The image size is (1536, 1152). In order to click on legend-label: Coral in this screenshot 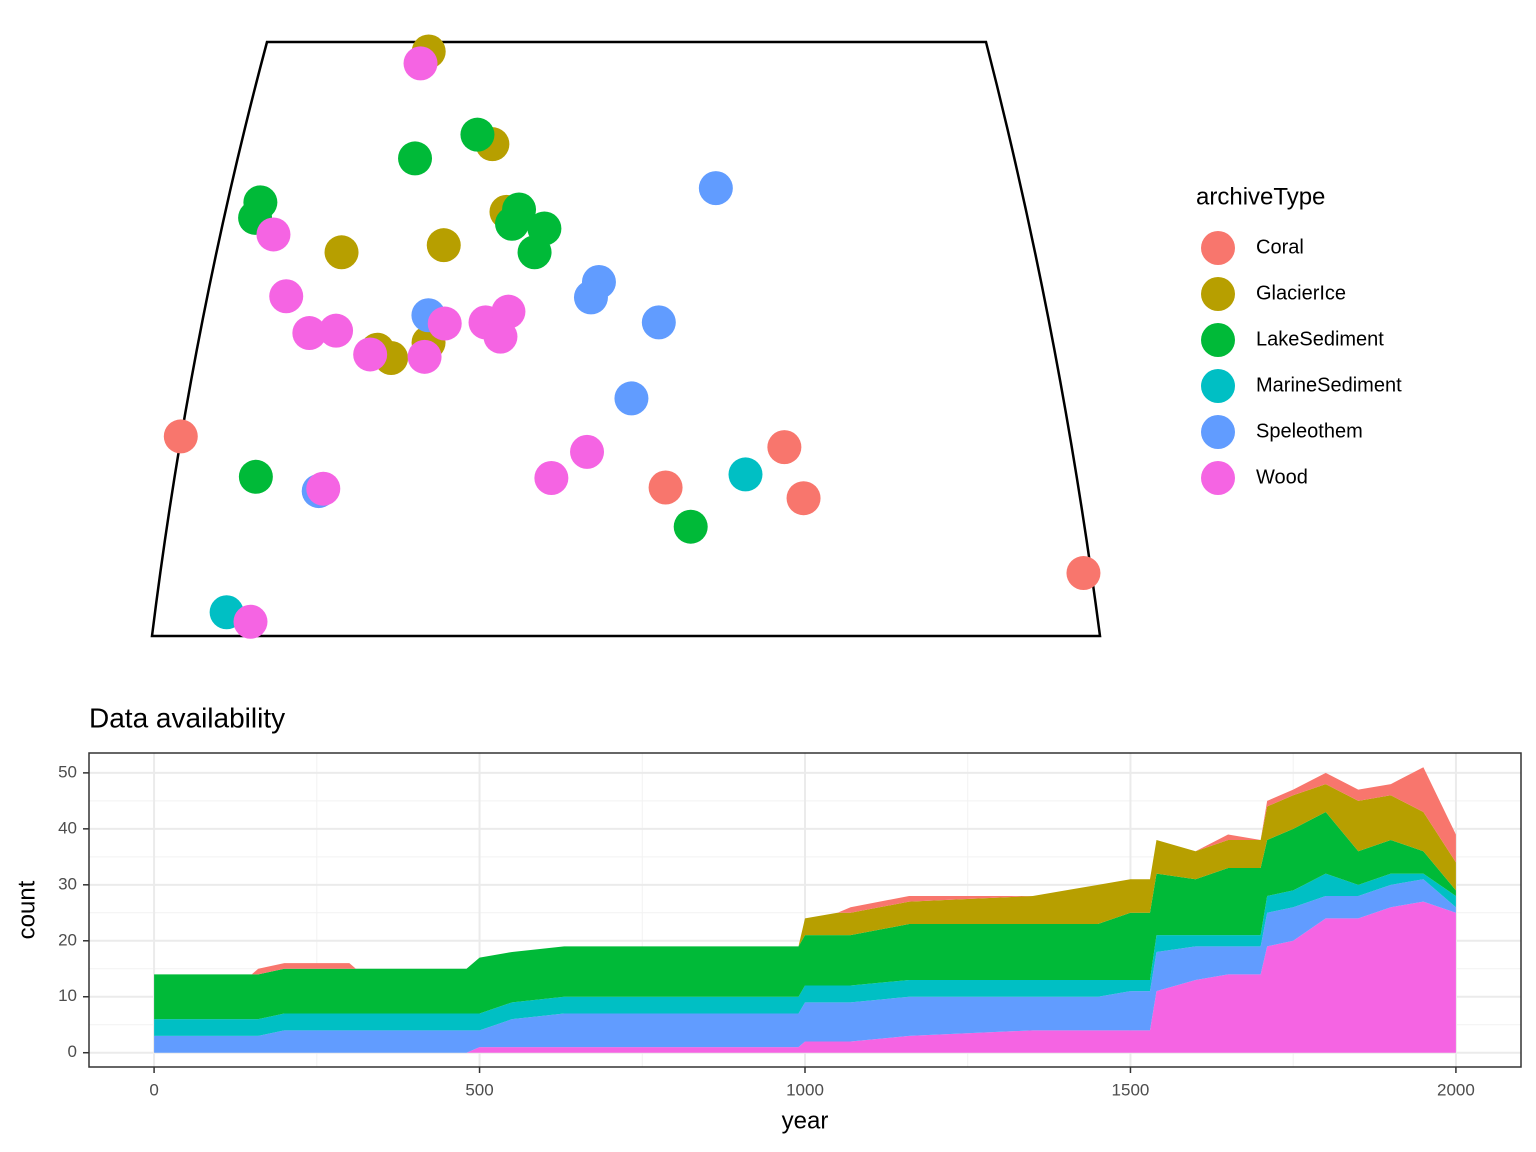, I will do `click(1280, 247)`.